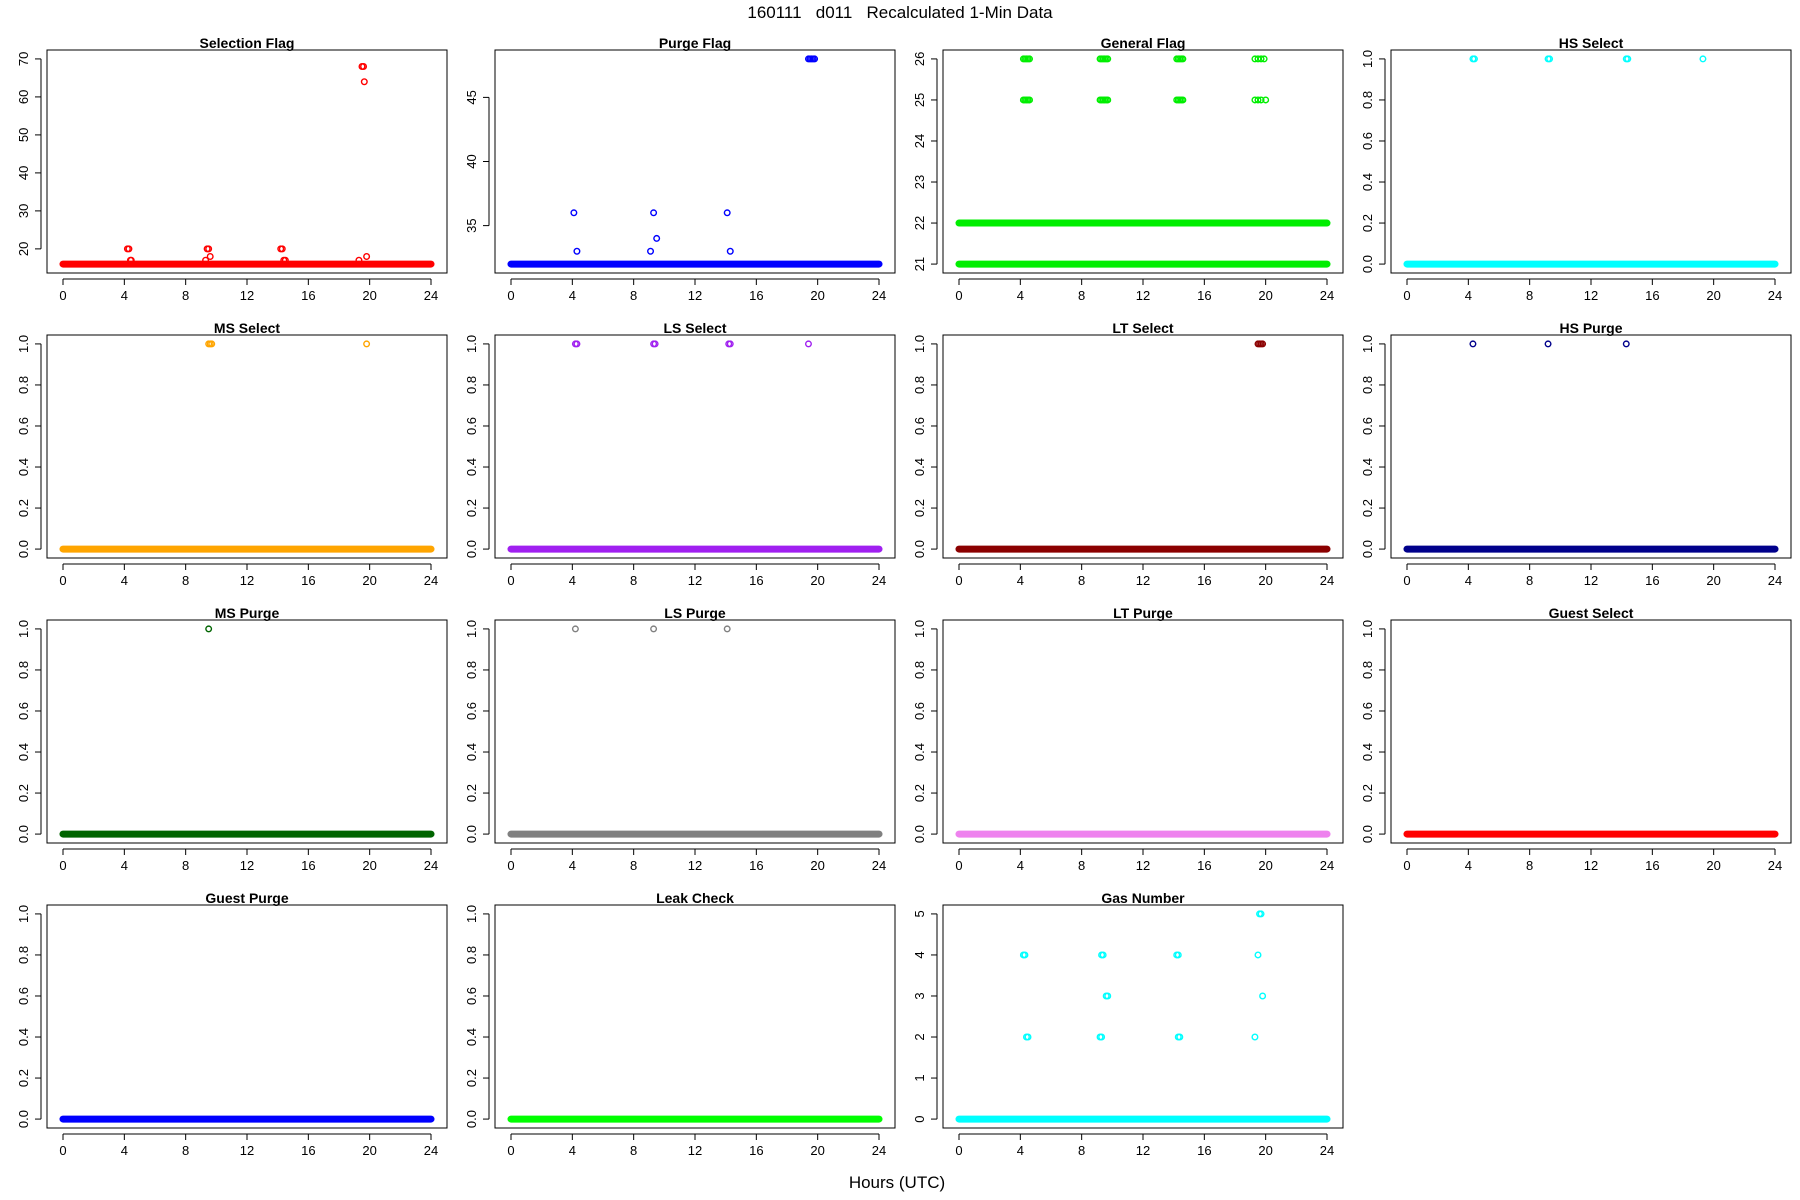  What do you see at coordinates (23, 249) in the screenshot?
I see `y-tick-label: 20` at bounding box center [23, 249].